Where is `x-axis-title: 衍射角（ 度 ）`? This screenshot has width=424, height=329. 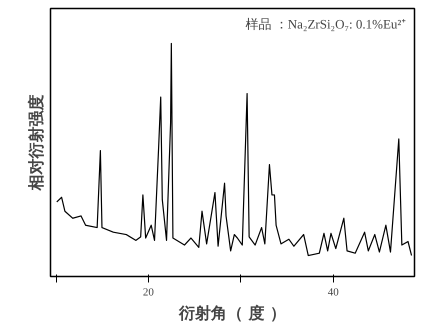 x-axis-title: 衍射角（ 度 ） is located at coordinates (232, 313).